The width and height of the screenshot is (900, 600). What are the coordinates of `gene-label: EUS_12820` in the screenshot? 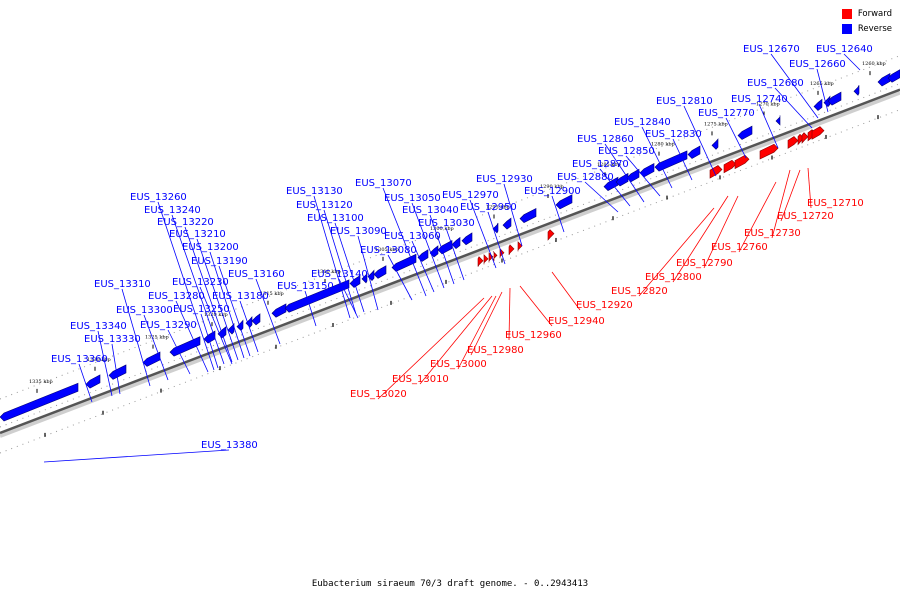 It's located at (639, 291).